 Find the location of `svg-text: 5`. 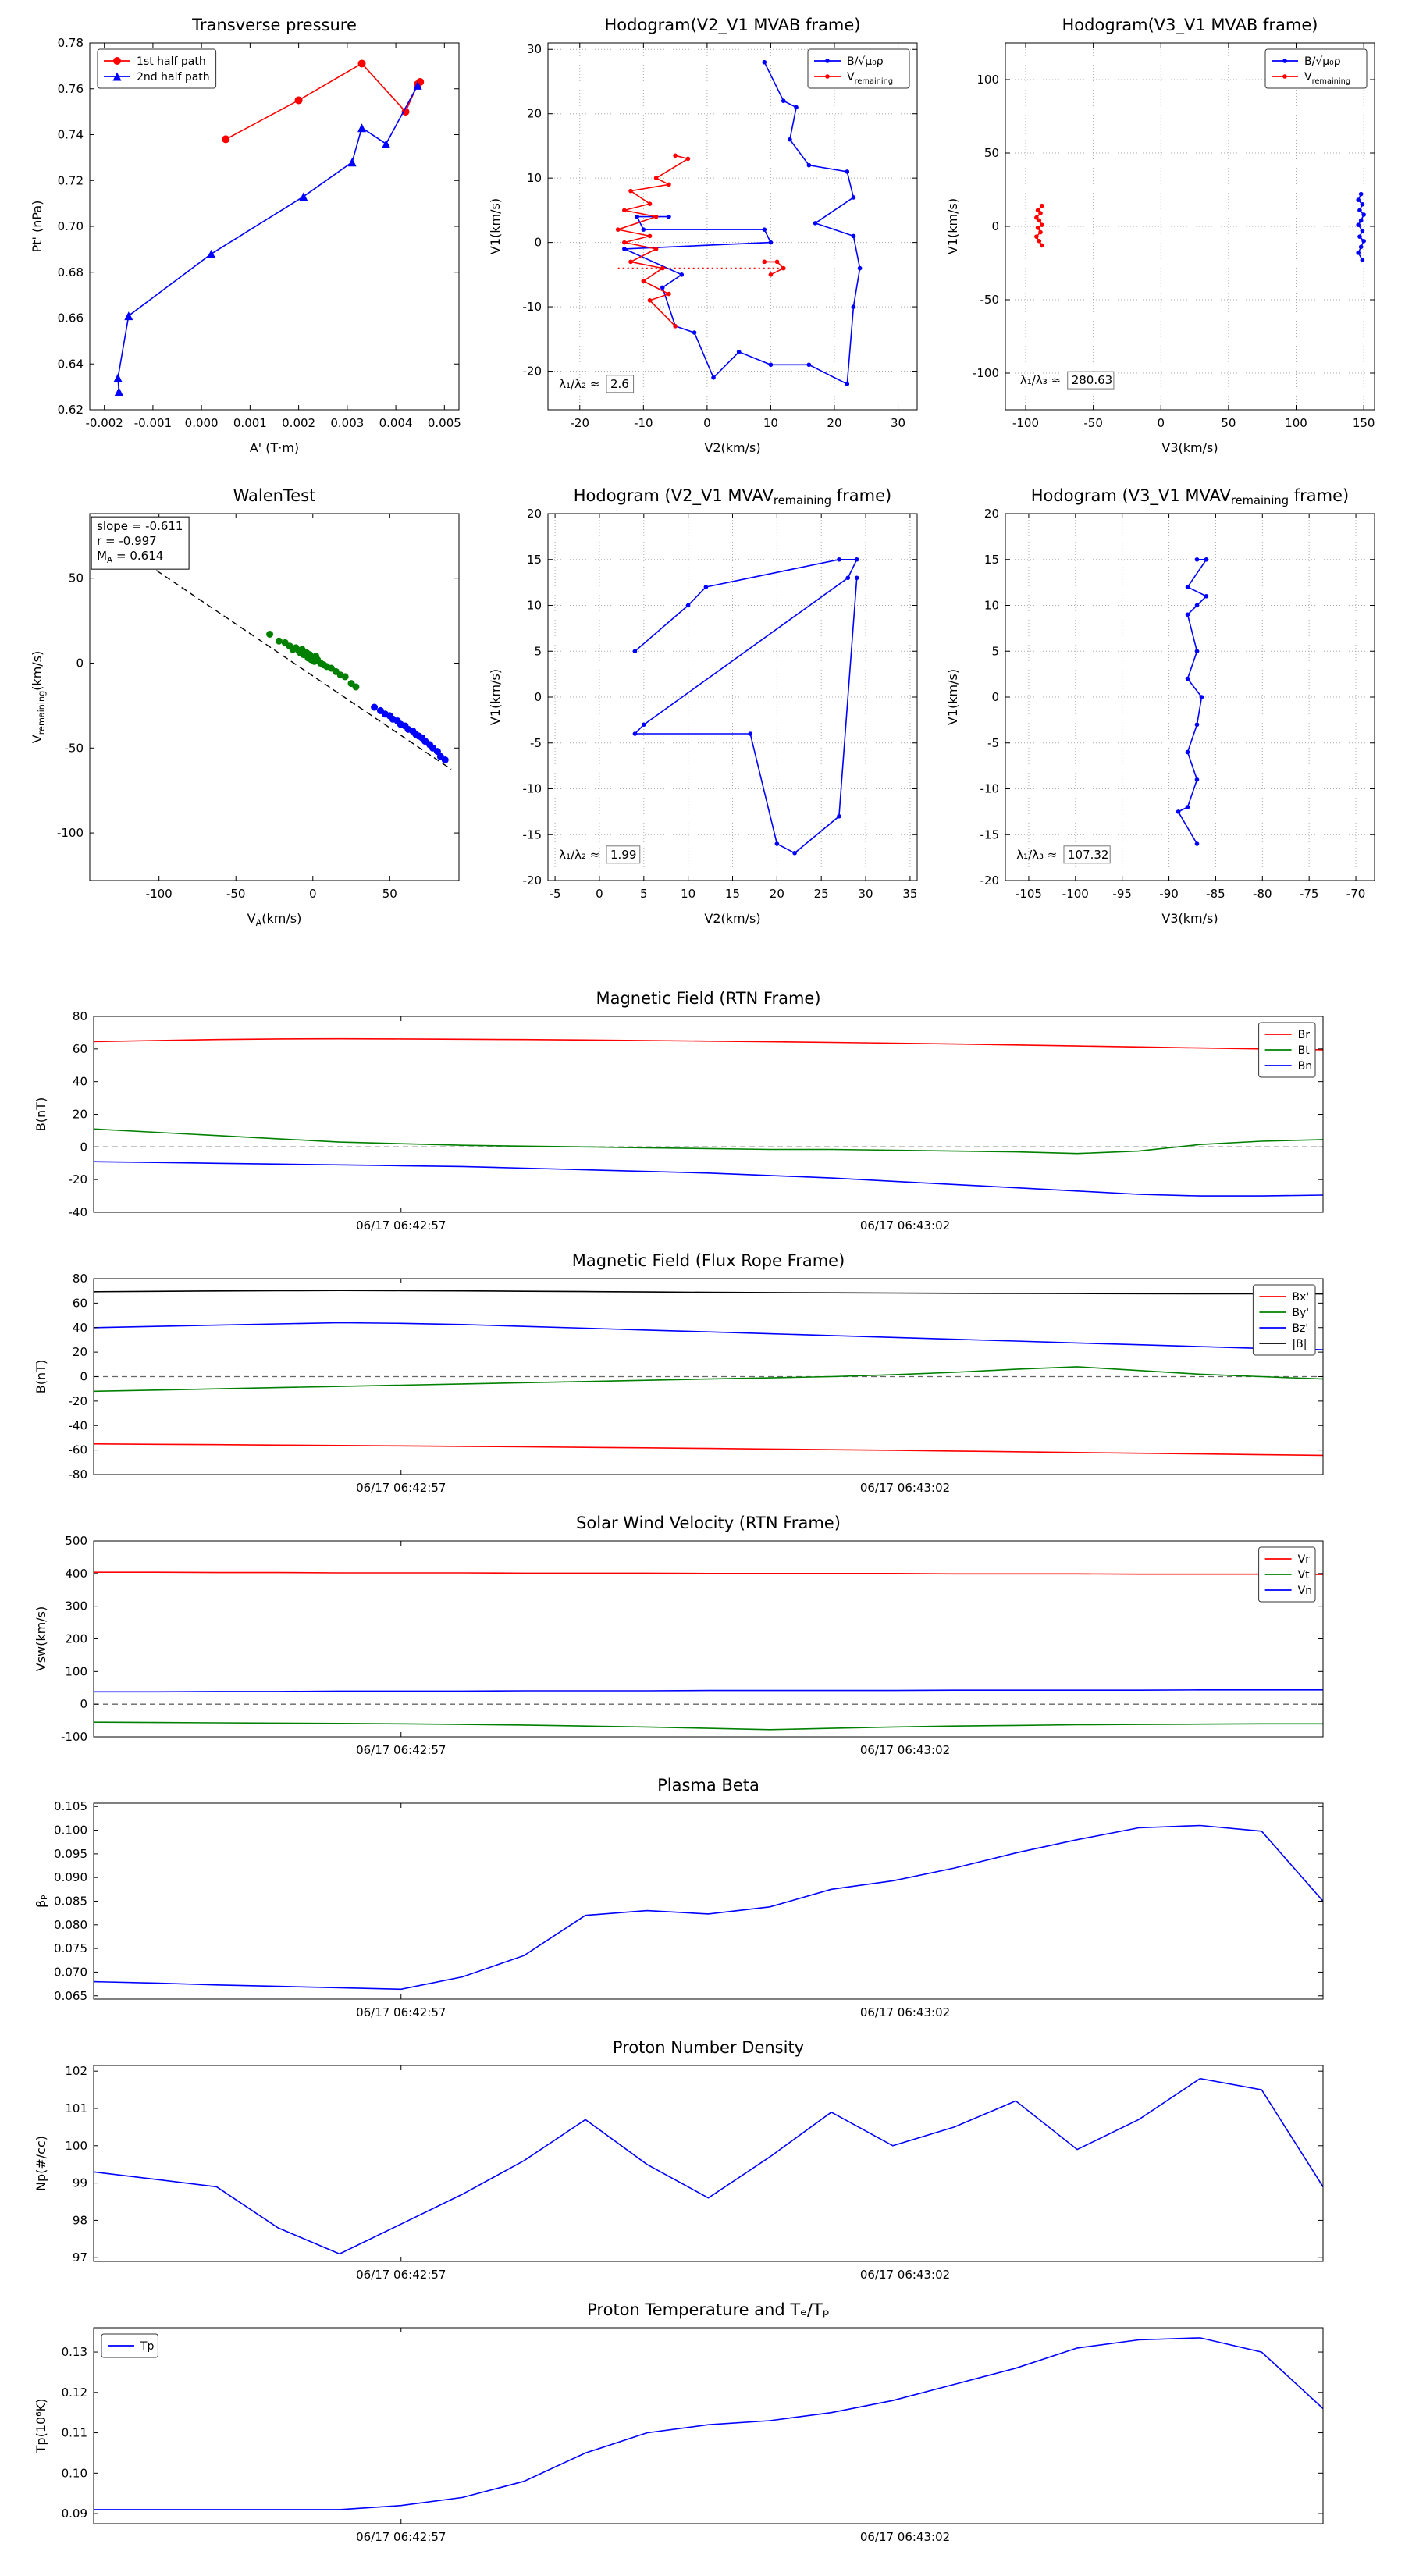

svg-text: 5 is located at coordinates (996, 651).